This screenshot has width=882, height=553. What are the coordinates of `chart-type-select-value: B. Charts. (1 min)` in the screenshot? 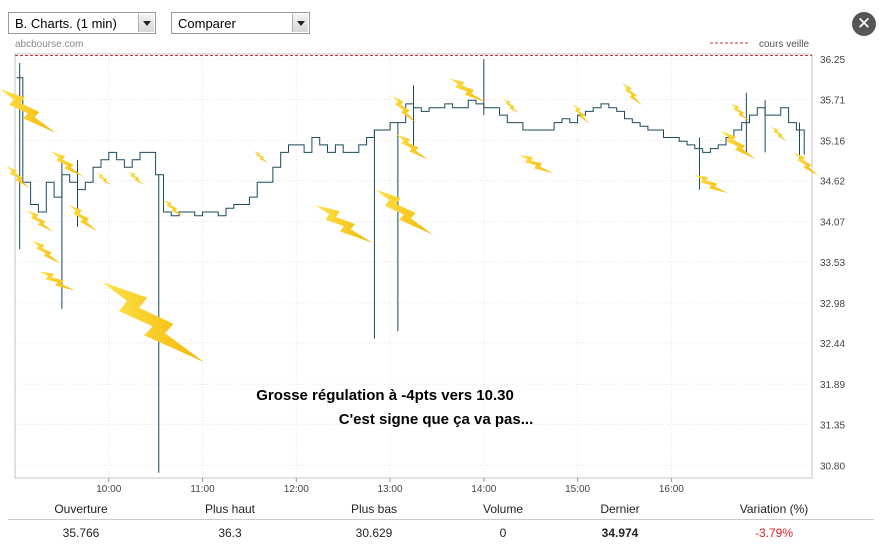 It's located at (66, 23).